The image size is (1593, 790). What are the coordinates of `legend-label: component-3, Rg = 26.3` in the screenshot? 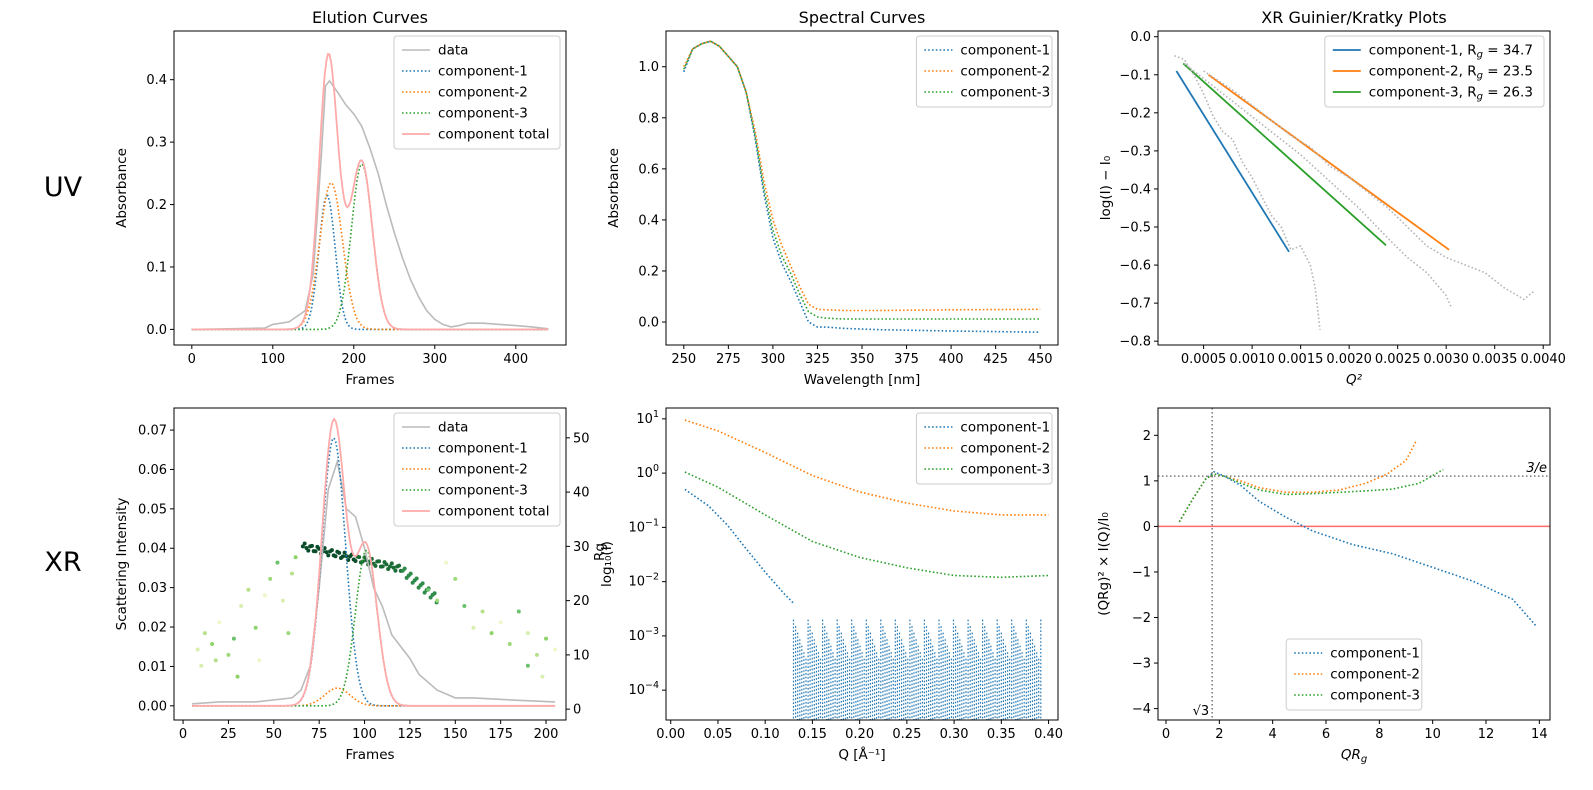 It's located at (1451, 94).